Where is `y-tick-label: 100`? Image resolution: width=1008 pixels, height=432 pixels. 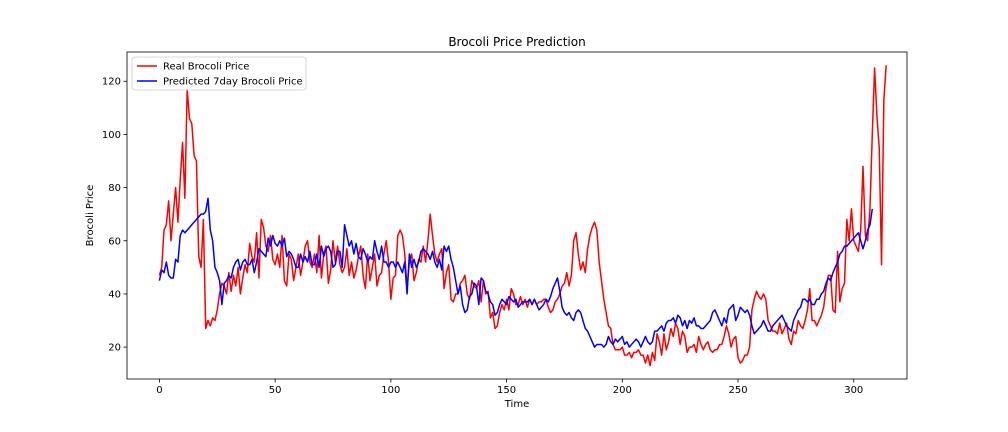
y-tick-label: 100 is located at coordinates (111, 135).